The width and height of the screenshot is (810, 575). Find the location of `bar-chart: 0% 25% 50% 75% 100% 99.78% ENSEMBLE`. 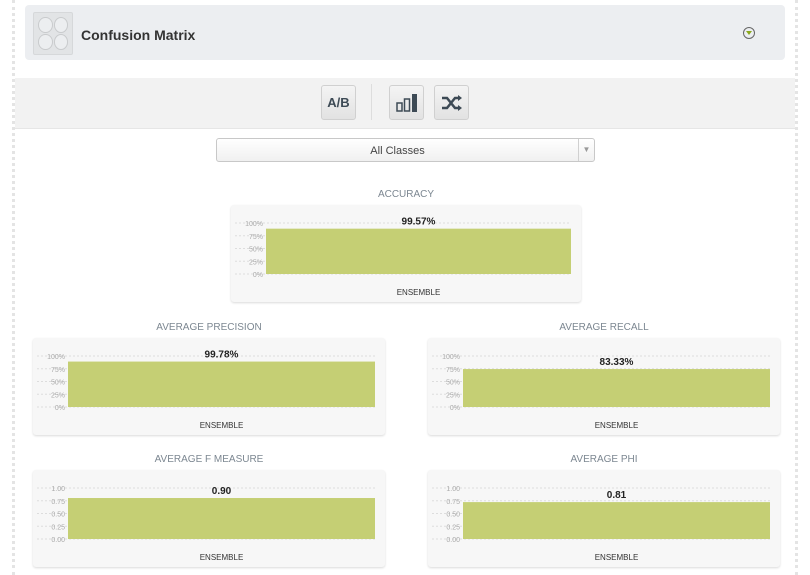

bar-chart: 0% 25% 50% 75% 100% 99.78% ENSEMBLE is located at coordinates (206, 390).